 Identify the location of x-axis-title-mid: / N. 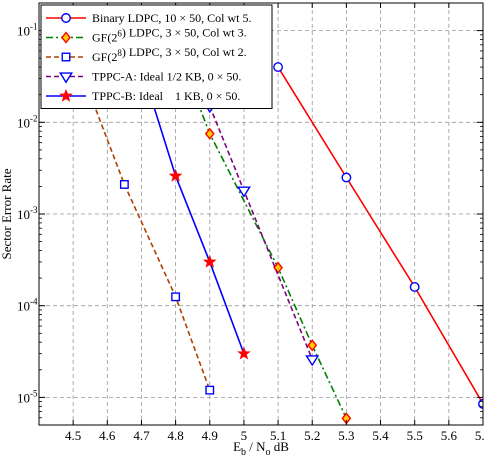
(256, 446).